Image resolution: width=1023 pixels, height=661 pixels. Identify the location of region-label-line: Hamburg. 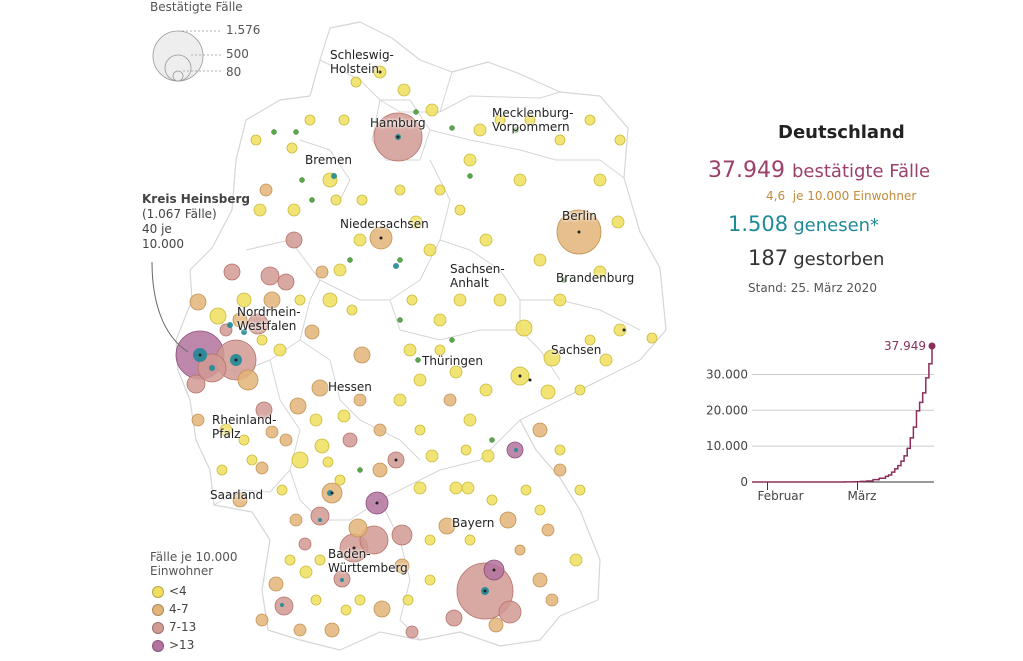
(398, 123).